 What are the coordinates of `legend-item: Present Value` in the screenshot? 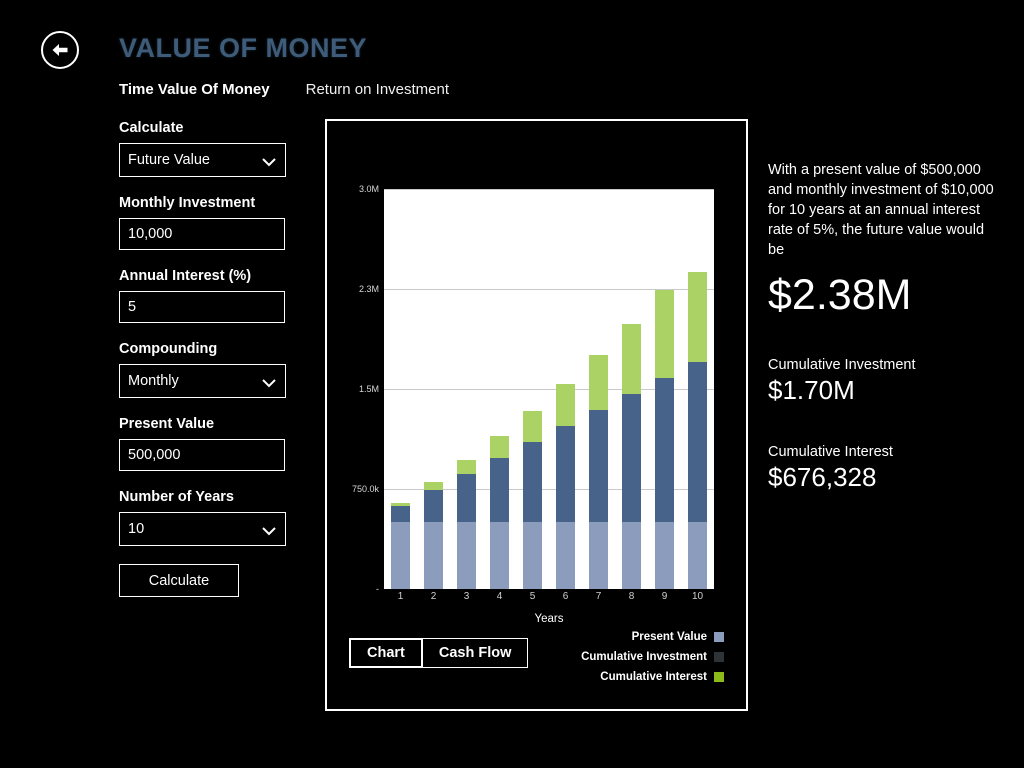 It's located at (678, 637).